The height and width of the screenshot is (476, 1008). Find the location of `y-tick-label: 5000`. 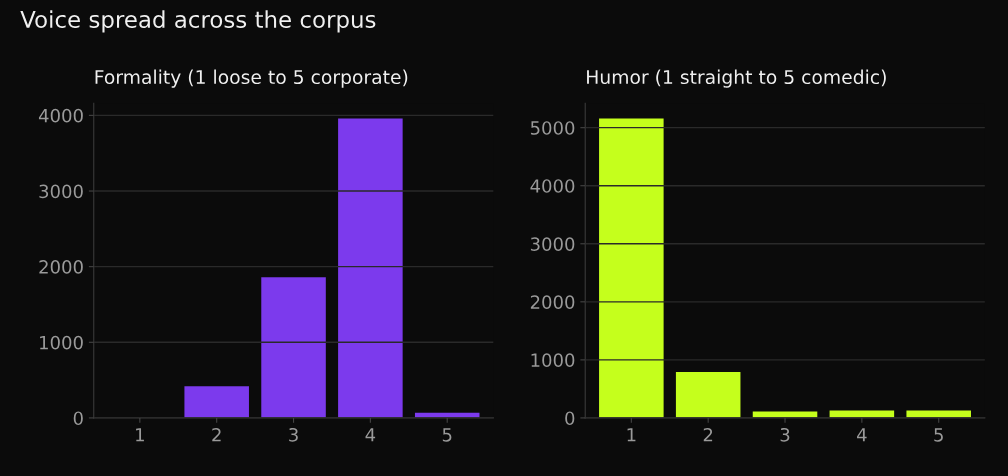

y-tick-label: 5000 is located at coordinates (552, 128).